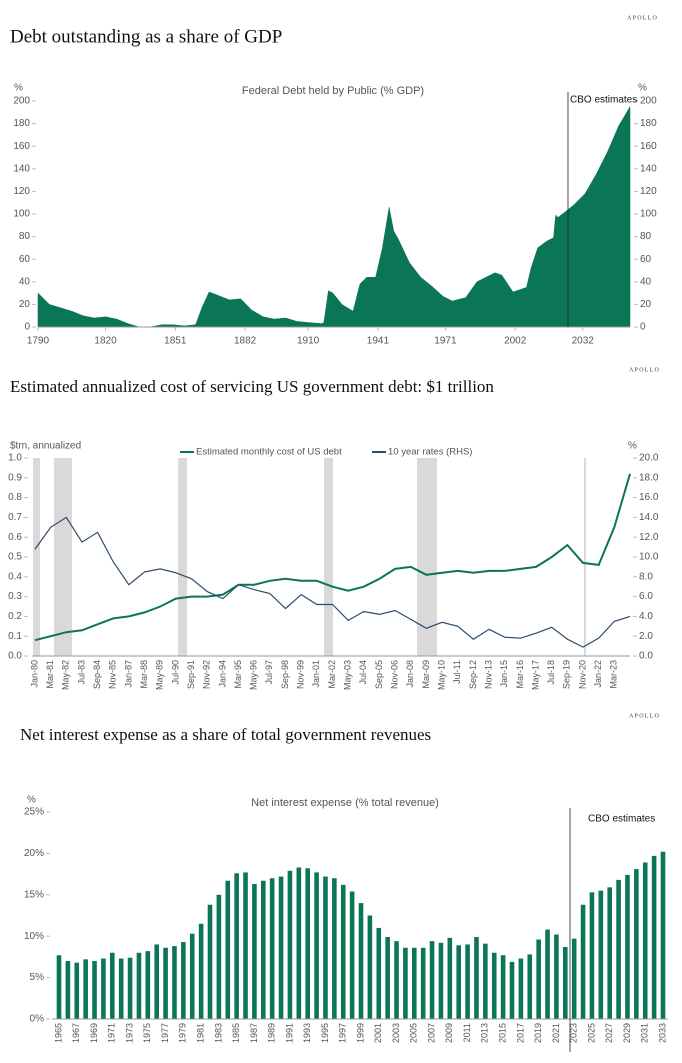  Describe the element at coordinates (648, 101) in the screenshot. I see `y-tick-label: 200` at that location.